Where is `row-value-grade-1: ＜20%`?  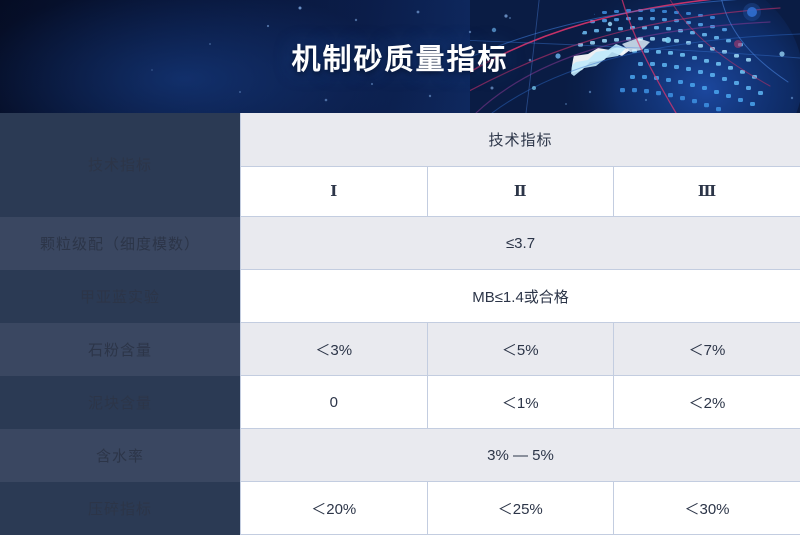
row-value-grade-1: ＜20% is located at coordinates (334, 508).